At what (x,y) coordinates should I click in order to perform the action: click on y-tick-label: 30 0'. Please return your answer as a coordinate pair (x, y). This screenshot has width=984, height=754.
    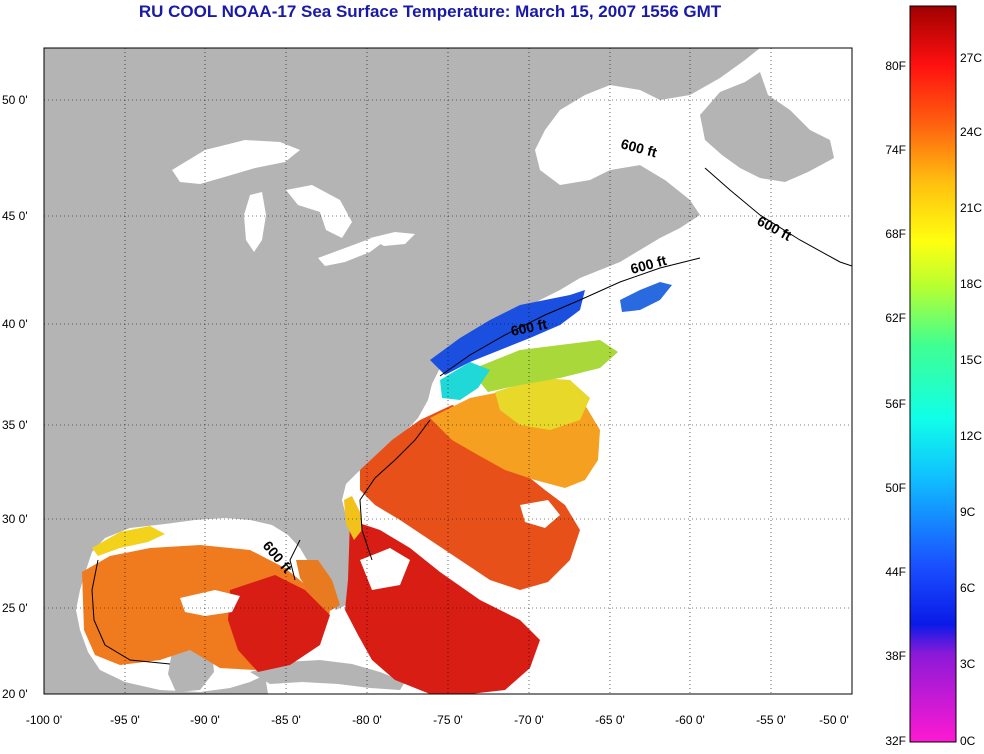
    Looking at the image, I should click on (15, 519).